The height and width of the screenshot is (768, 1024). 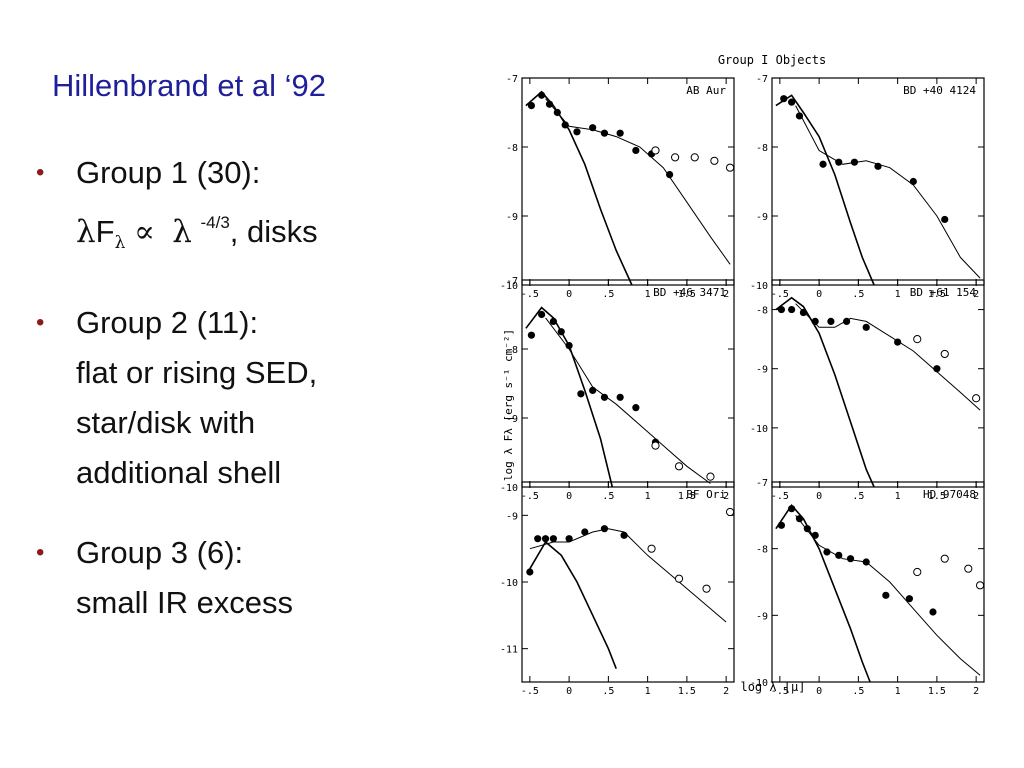 I want to click on flux-symbol: F, so click(x=105, y=231).